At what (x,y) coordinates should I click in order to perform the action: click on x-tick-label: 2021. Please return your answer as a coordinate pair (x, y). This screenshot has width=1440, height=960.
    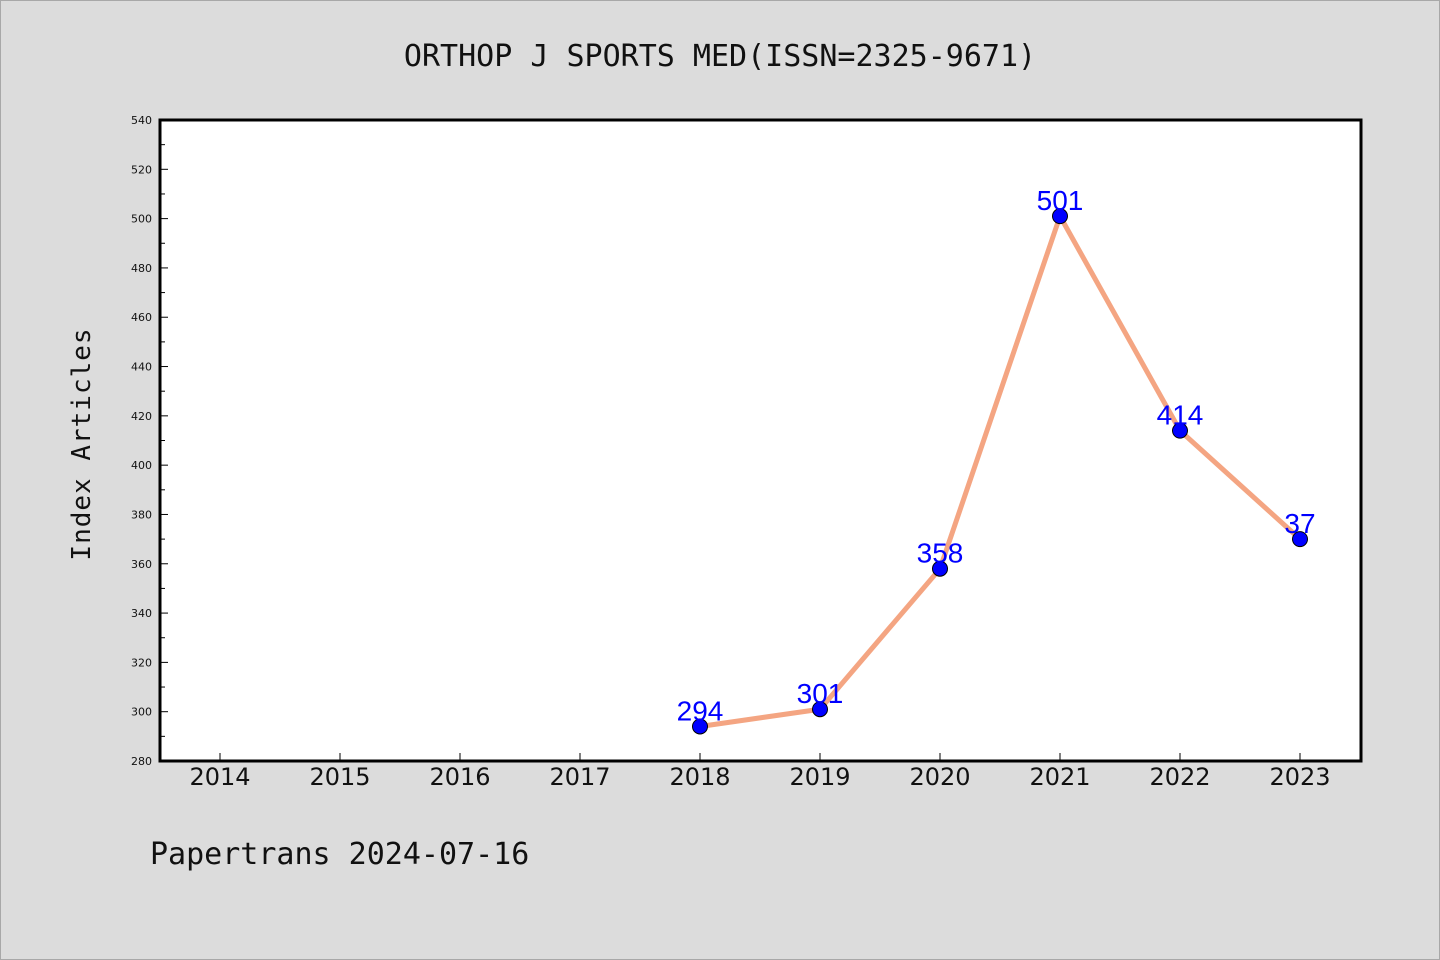
    Looking at the image, I should click on (1059, 777).